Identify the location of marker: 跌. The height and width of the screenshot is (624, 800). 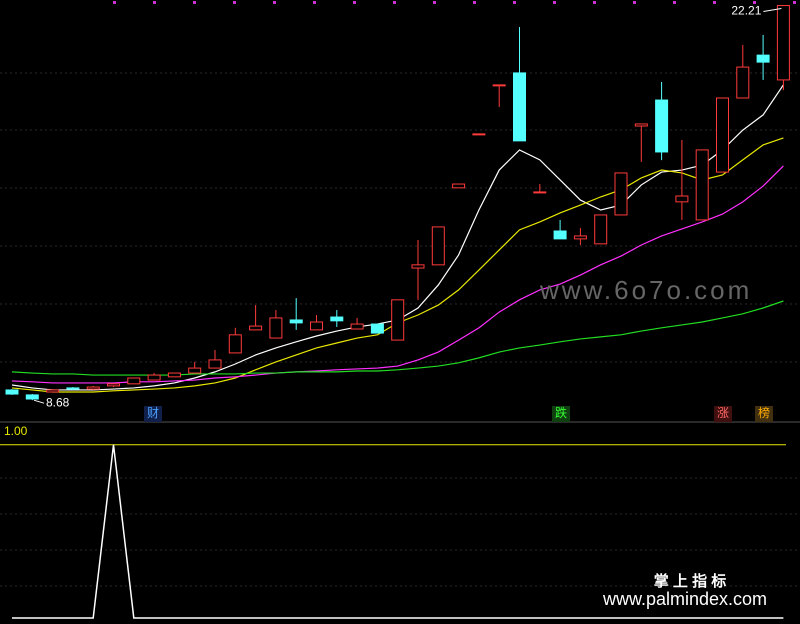
(561, 412).